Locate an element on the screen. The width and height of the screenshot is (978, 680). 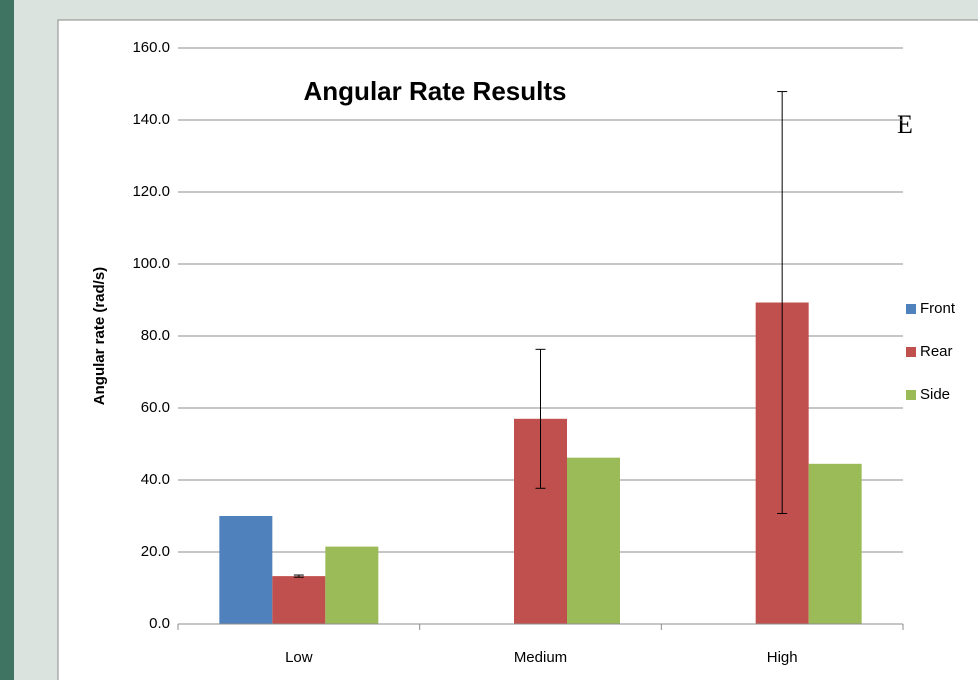
side-strip is located at coordinates (7, 340).